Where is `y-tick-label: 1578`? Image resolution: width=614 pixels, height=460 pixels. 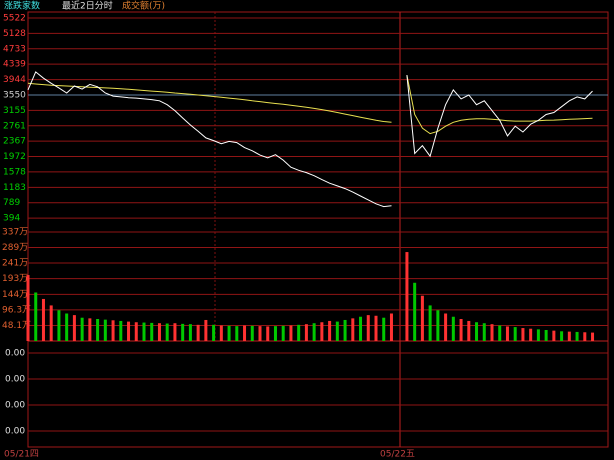
y-tick-label: 1578 is located at coordinates (14, 172).